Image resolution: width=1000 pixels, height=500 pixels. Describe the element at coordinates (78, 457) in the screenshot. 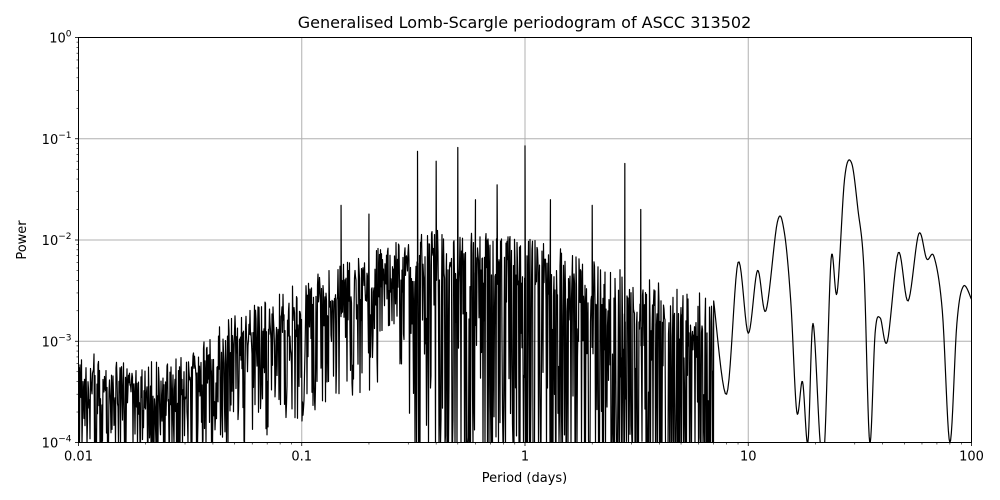

I see `x-tick-label: 0.01` at that location.